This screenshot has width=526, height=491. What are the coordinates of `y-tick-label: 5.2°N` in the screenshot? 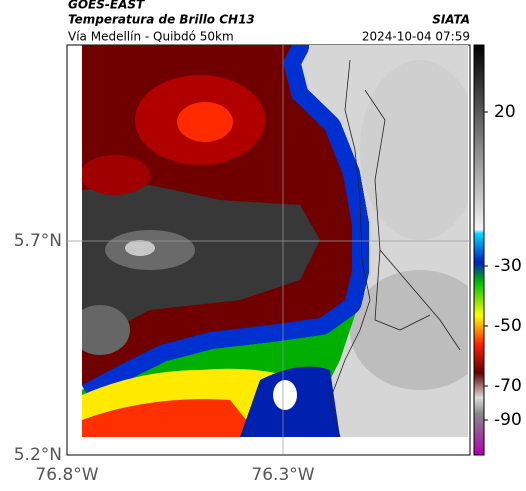 It's located at (38, 455).